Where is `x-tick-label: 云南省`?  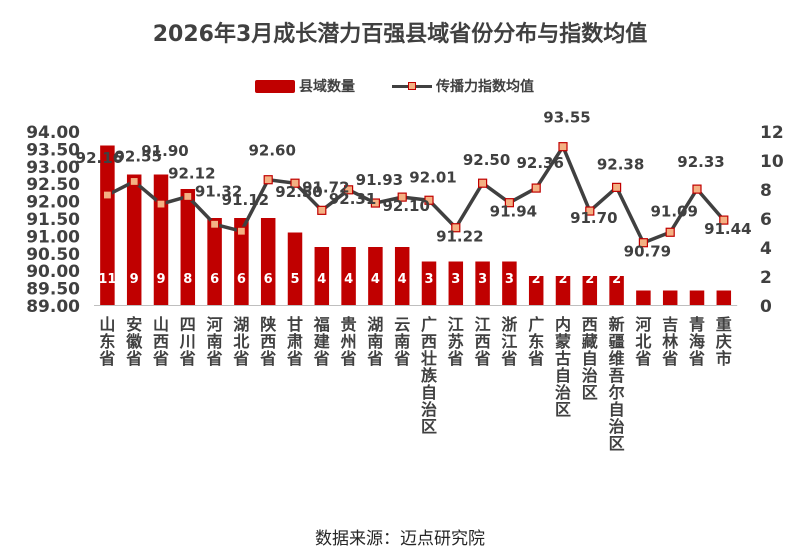
x-tick-label: 云南省 is located at coordinates (401, 341).